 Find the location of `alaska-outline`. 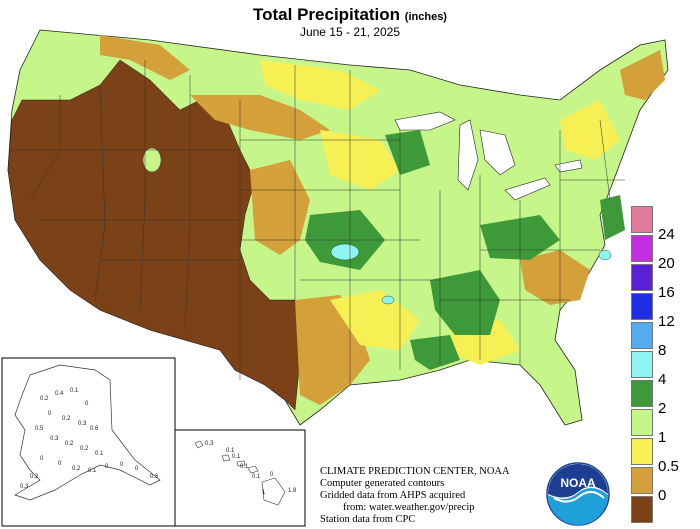

alaska-outline is located at coordinates (87, 432).